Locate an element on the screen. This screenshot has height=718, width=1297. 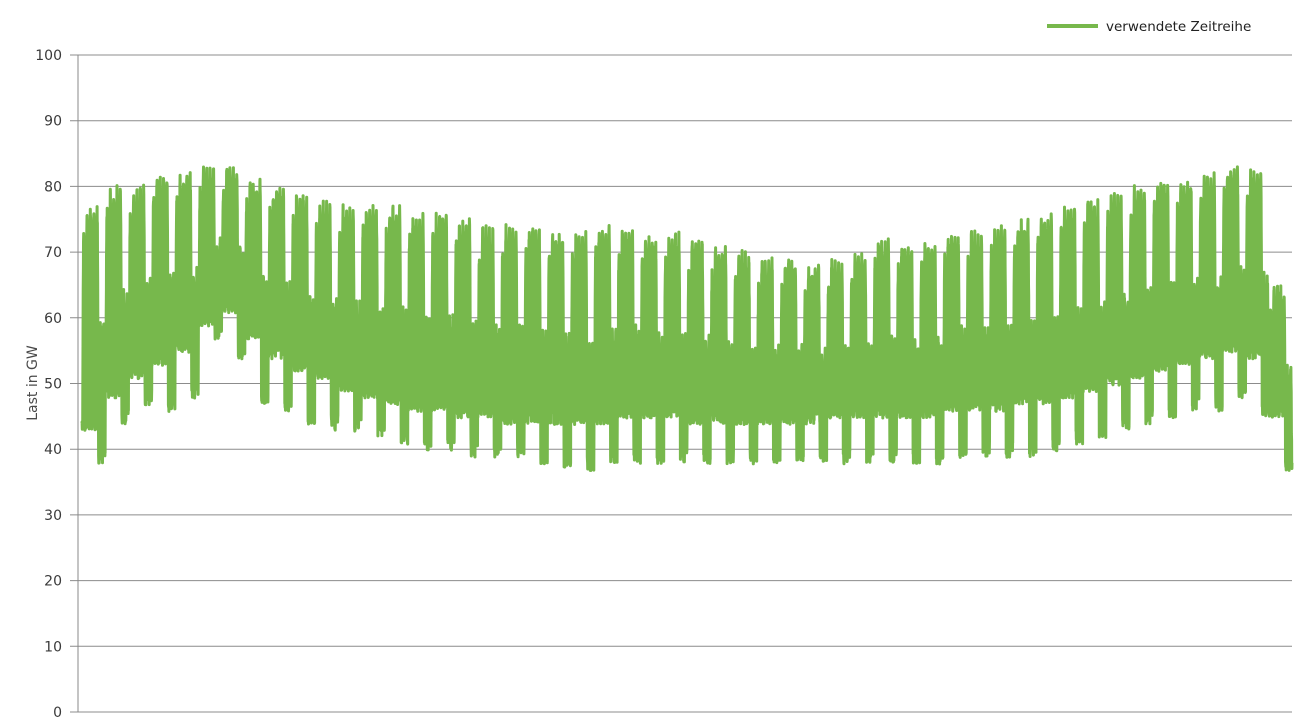
y-axis-title: Last in GW is located at coordinates (33, 383).